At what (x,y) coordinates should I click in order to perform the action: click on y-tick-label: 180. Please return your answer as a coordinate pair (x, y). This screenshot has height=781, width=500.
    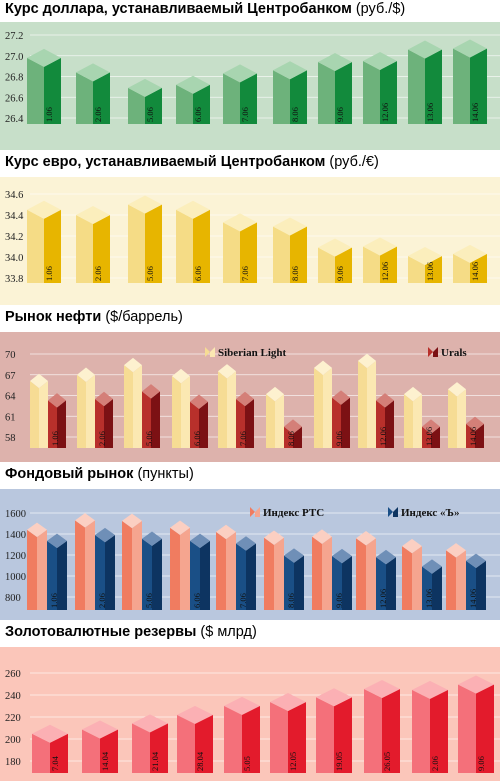
    Looking at the image, I should click on (13, 762).